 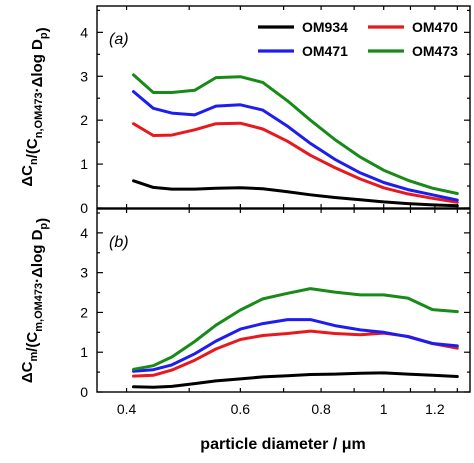 I want to click on series-line-om473, so click(x=295, y=329).